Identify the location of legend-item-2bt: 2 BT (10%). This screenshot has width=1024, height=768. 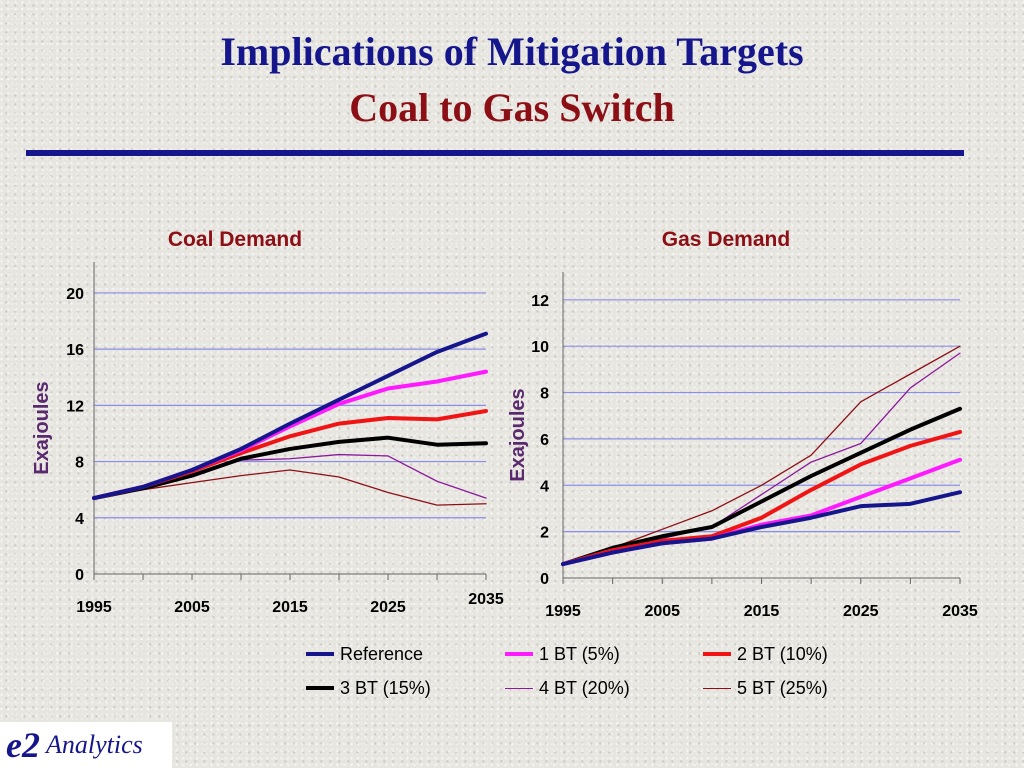
(765, 654).